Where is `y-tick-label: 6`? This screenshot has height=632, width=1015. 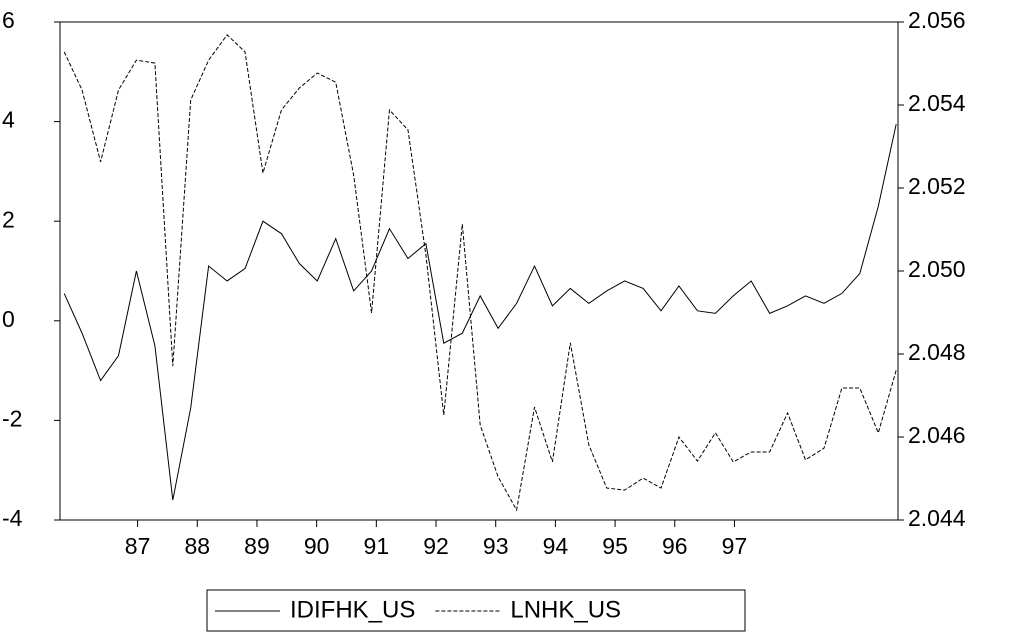 y-tick-label: 6 is located at coordinates (8, 20).